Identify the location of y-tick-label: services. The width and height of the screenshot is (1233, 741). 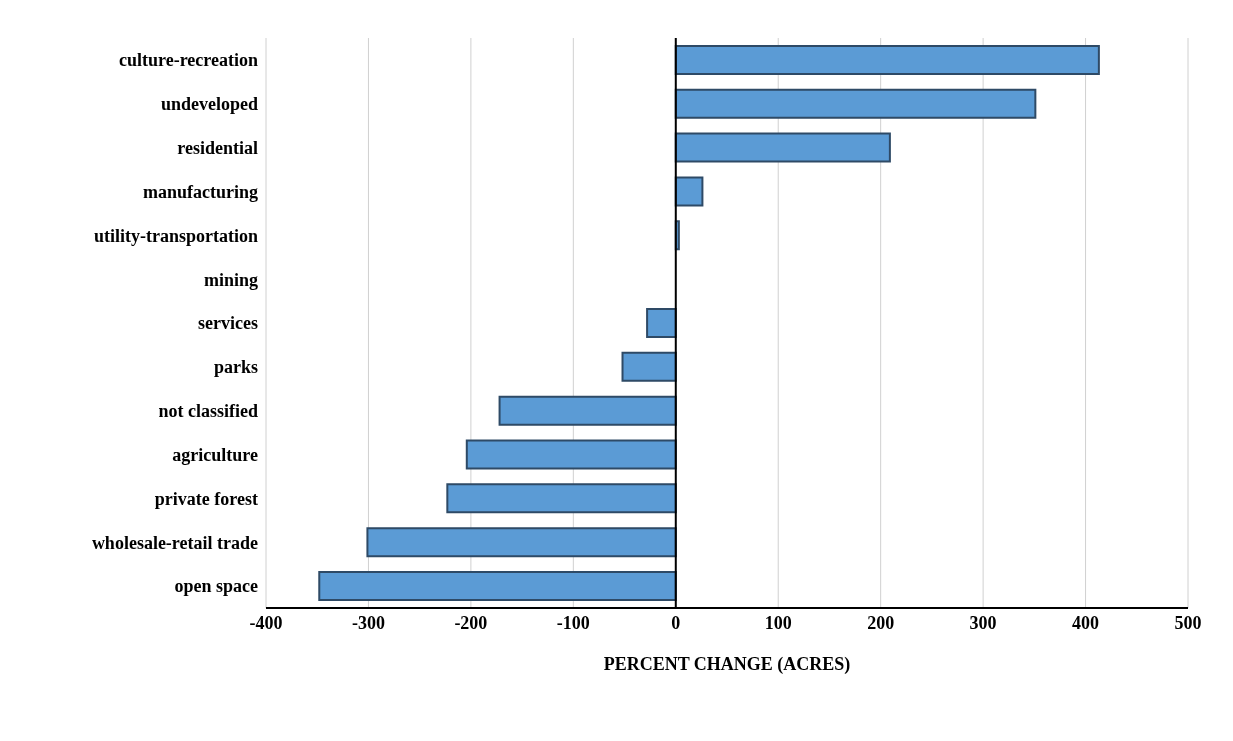
(228, 323).